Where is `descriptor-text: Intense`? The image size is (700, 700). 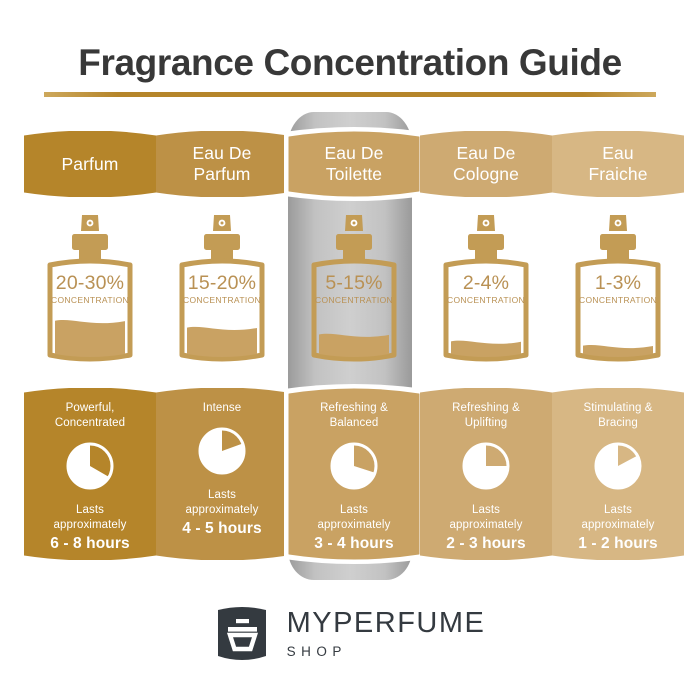
descriptor-text: Intense is located at coordinates (222, 408).